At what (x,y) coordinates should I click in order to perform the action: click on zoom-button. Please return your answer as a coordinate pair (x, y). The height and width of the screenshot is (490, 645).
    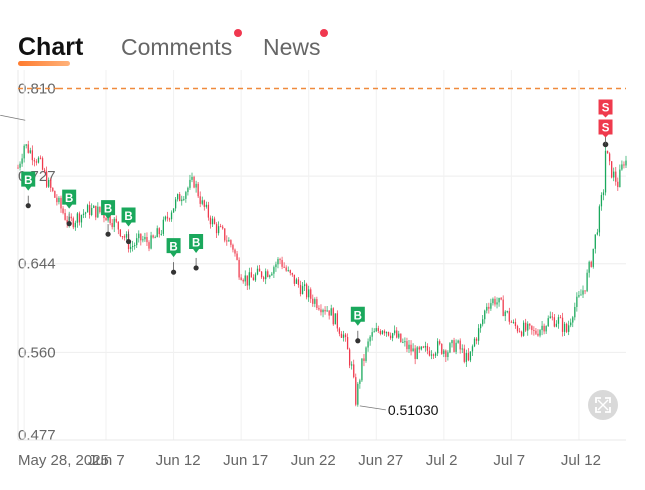
    Looking at the image, I should click on (603, 405).